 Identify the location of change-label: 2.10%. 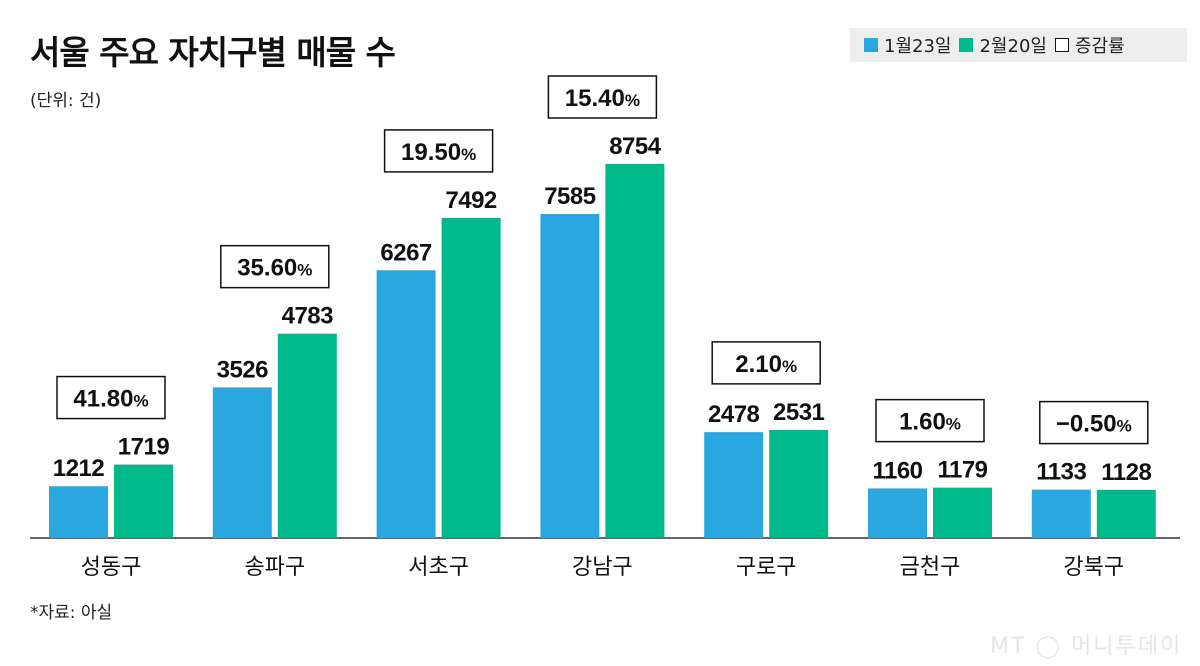
(766, 364).